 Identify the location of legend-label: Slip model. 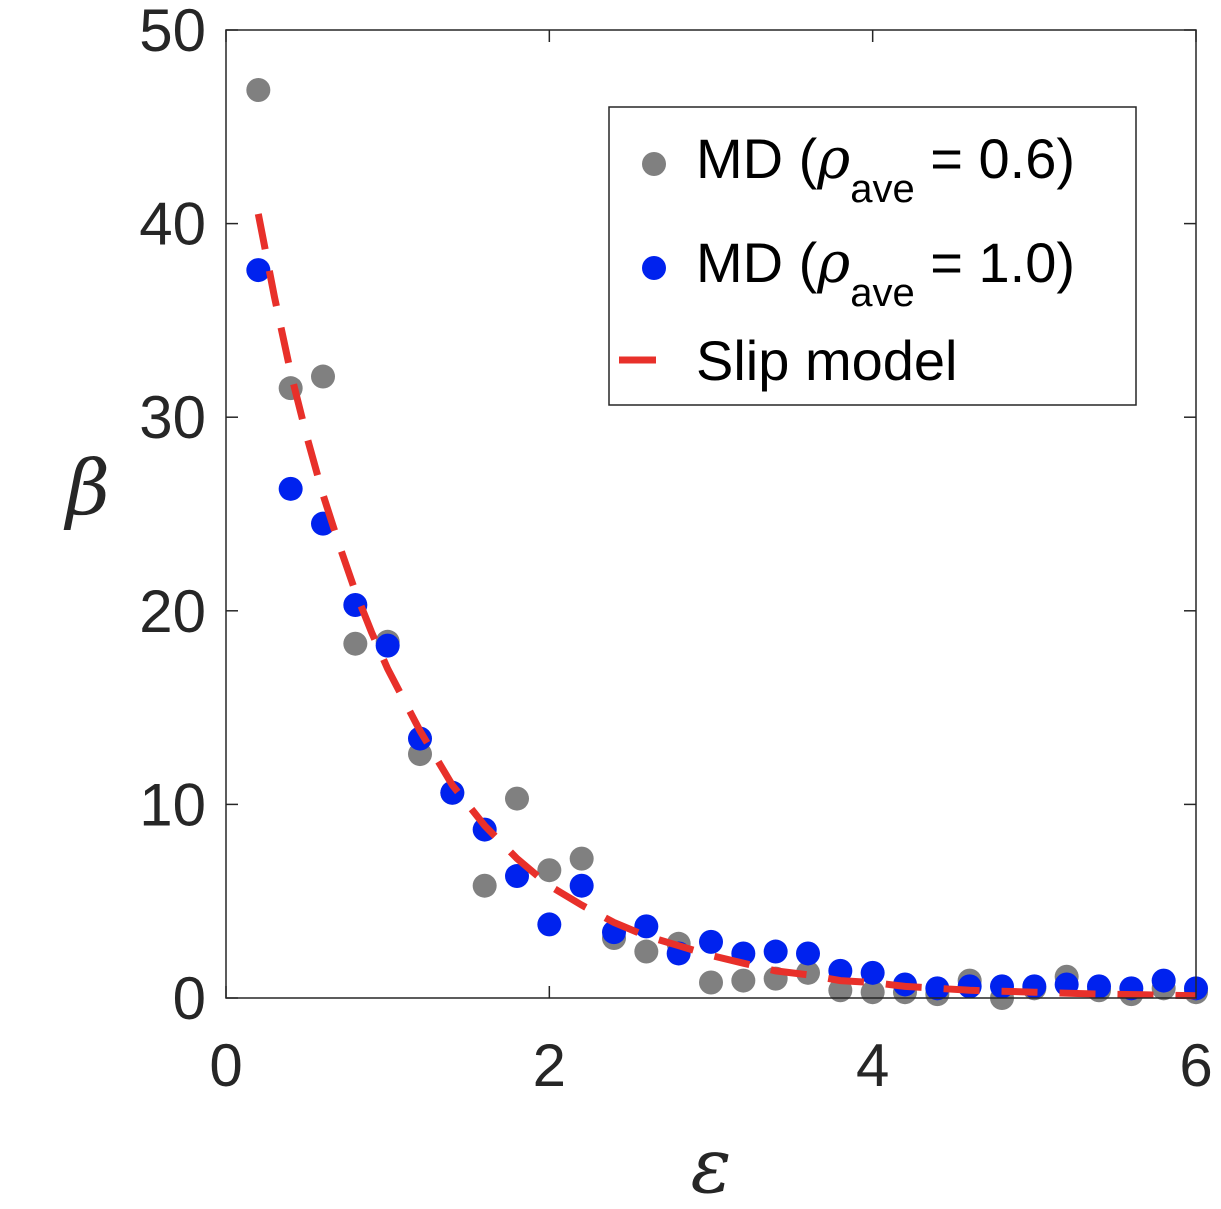
(826, 360).